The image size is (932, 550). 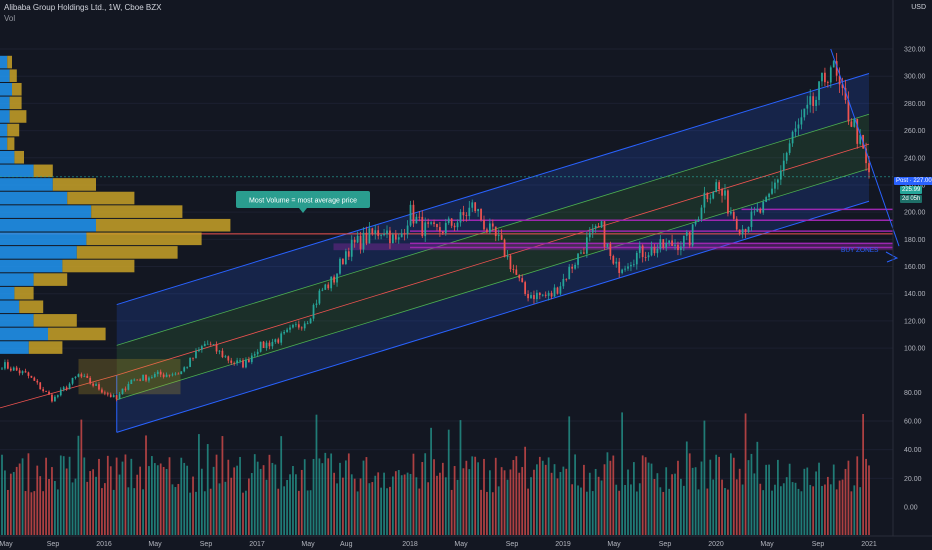 I want to click on x-tick-label: May, so click(x=461, y=544).